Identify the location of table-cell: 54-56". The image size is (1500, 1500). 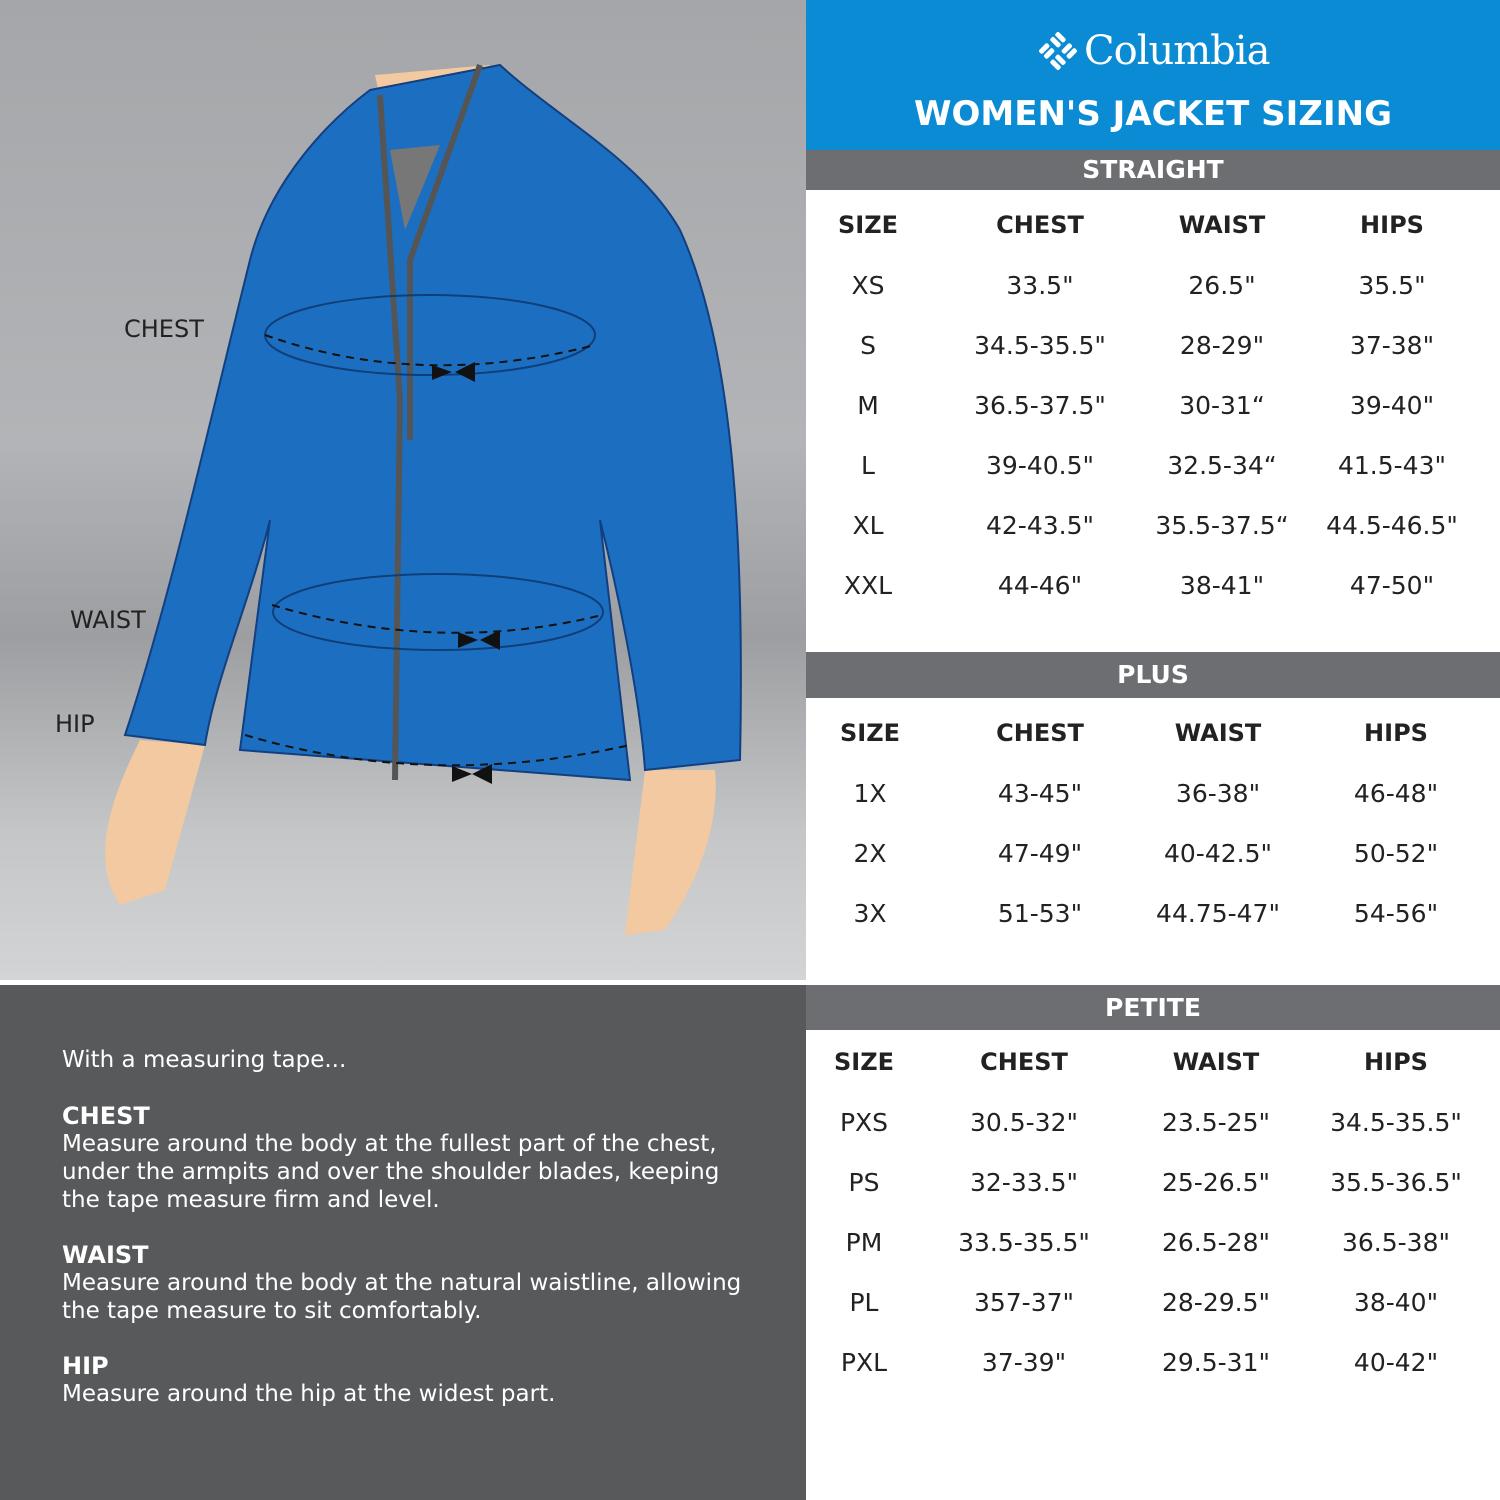
(1396, 913).